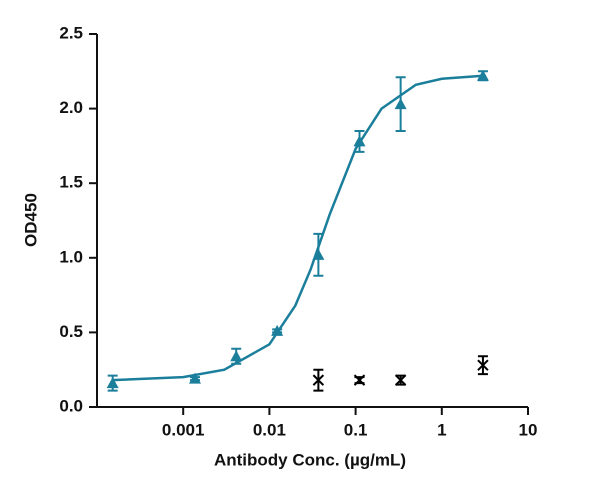 The width and height of the screenshot is (600, 488). What do you see at coordinates (269, 429) in the screenshot?
I see `x-tick-label: 0.01` at bounding box center [269, 429].